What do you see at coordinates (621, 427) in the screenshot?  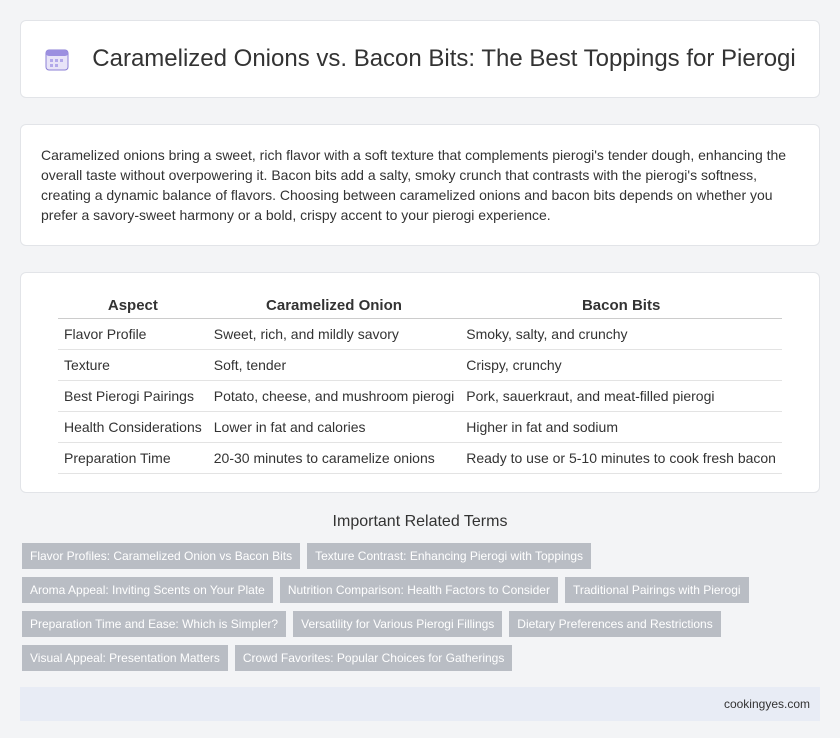 I see `cell: Higher in fat and sodium` at bounding box center [621, 427].